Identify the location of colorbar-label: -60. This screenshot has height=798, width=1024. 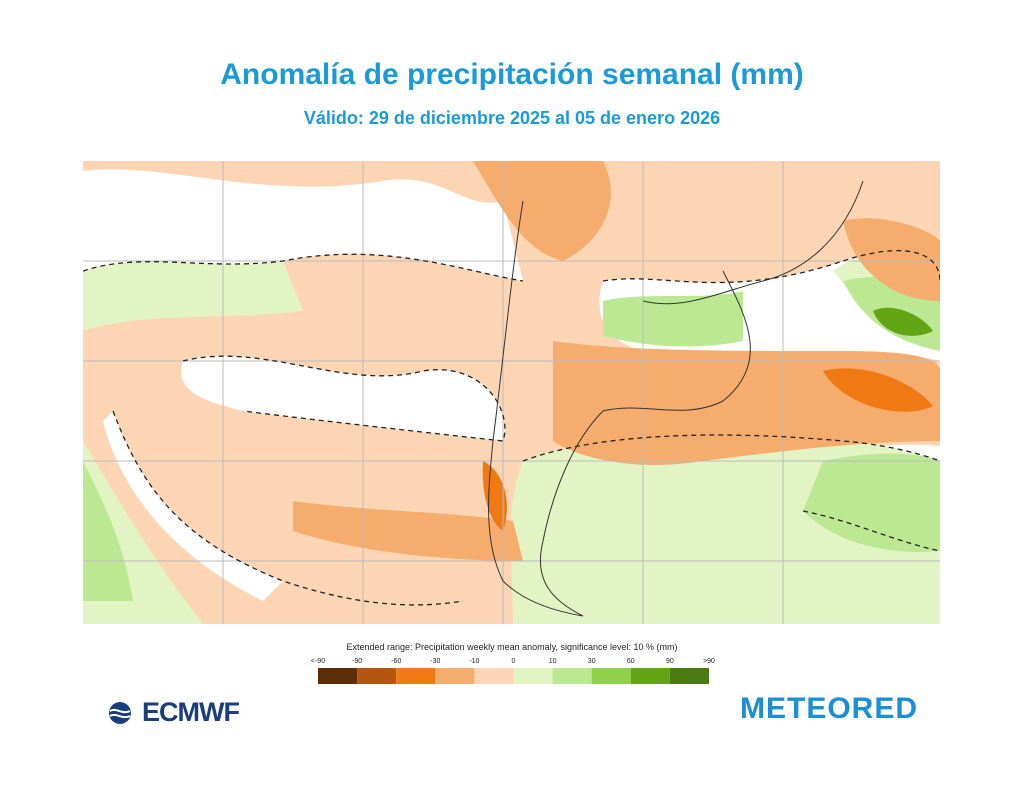
(396, 661).